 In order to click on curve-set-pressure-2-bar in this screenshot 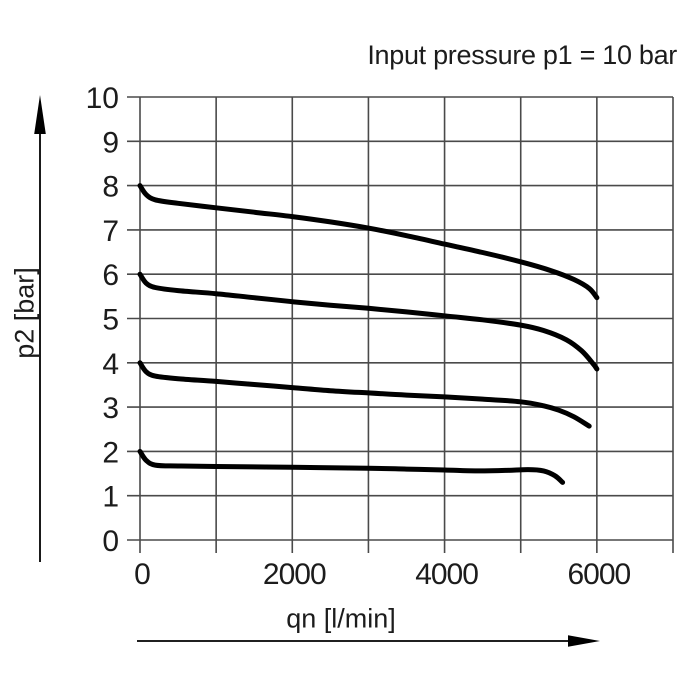, I will do `click(351, 466)`.